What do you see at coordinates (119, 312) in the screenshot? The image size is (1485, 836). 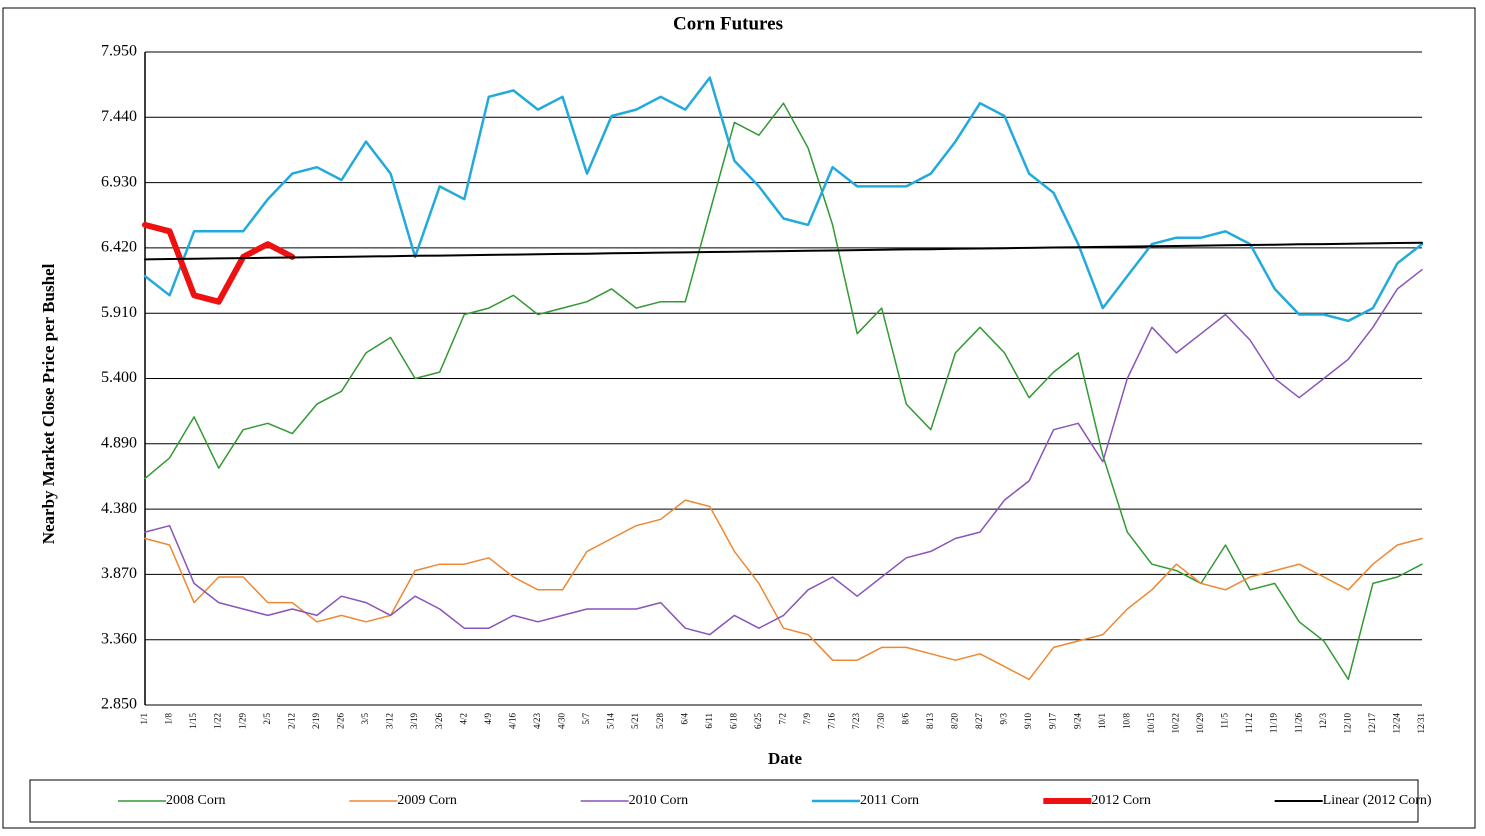 I see `y-tick-label: 5.910` at bounding box center [119, 312].